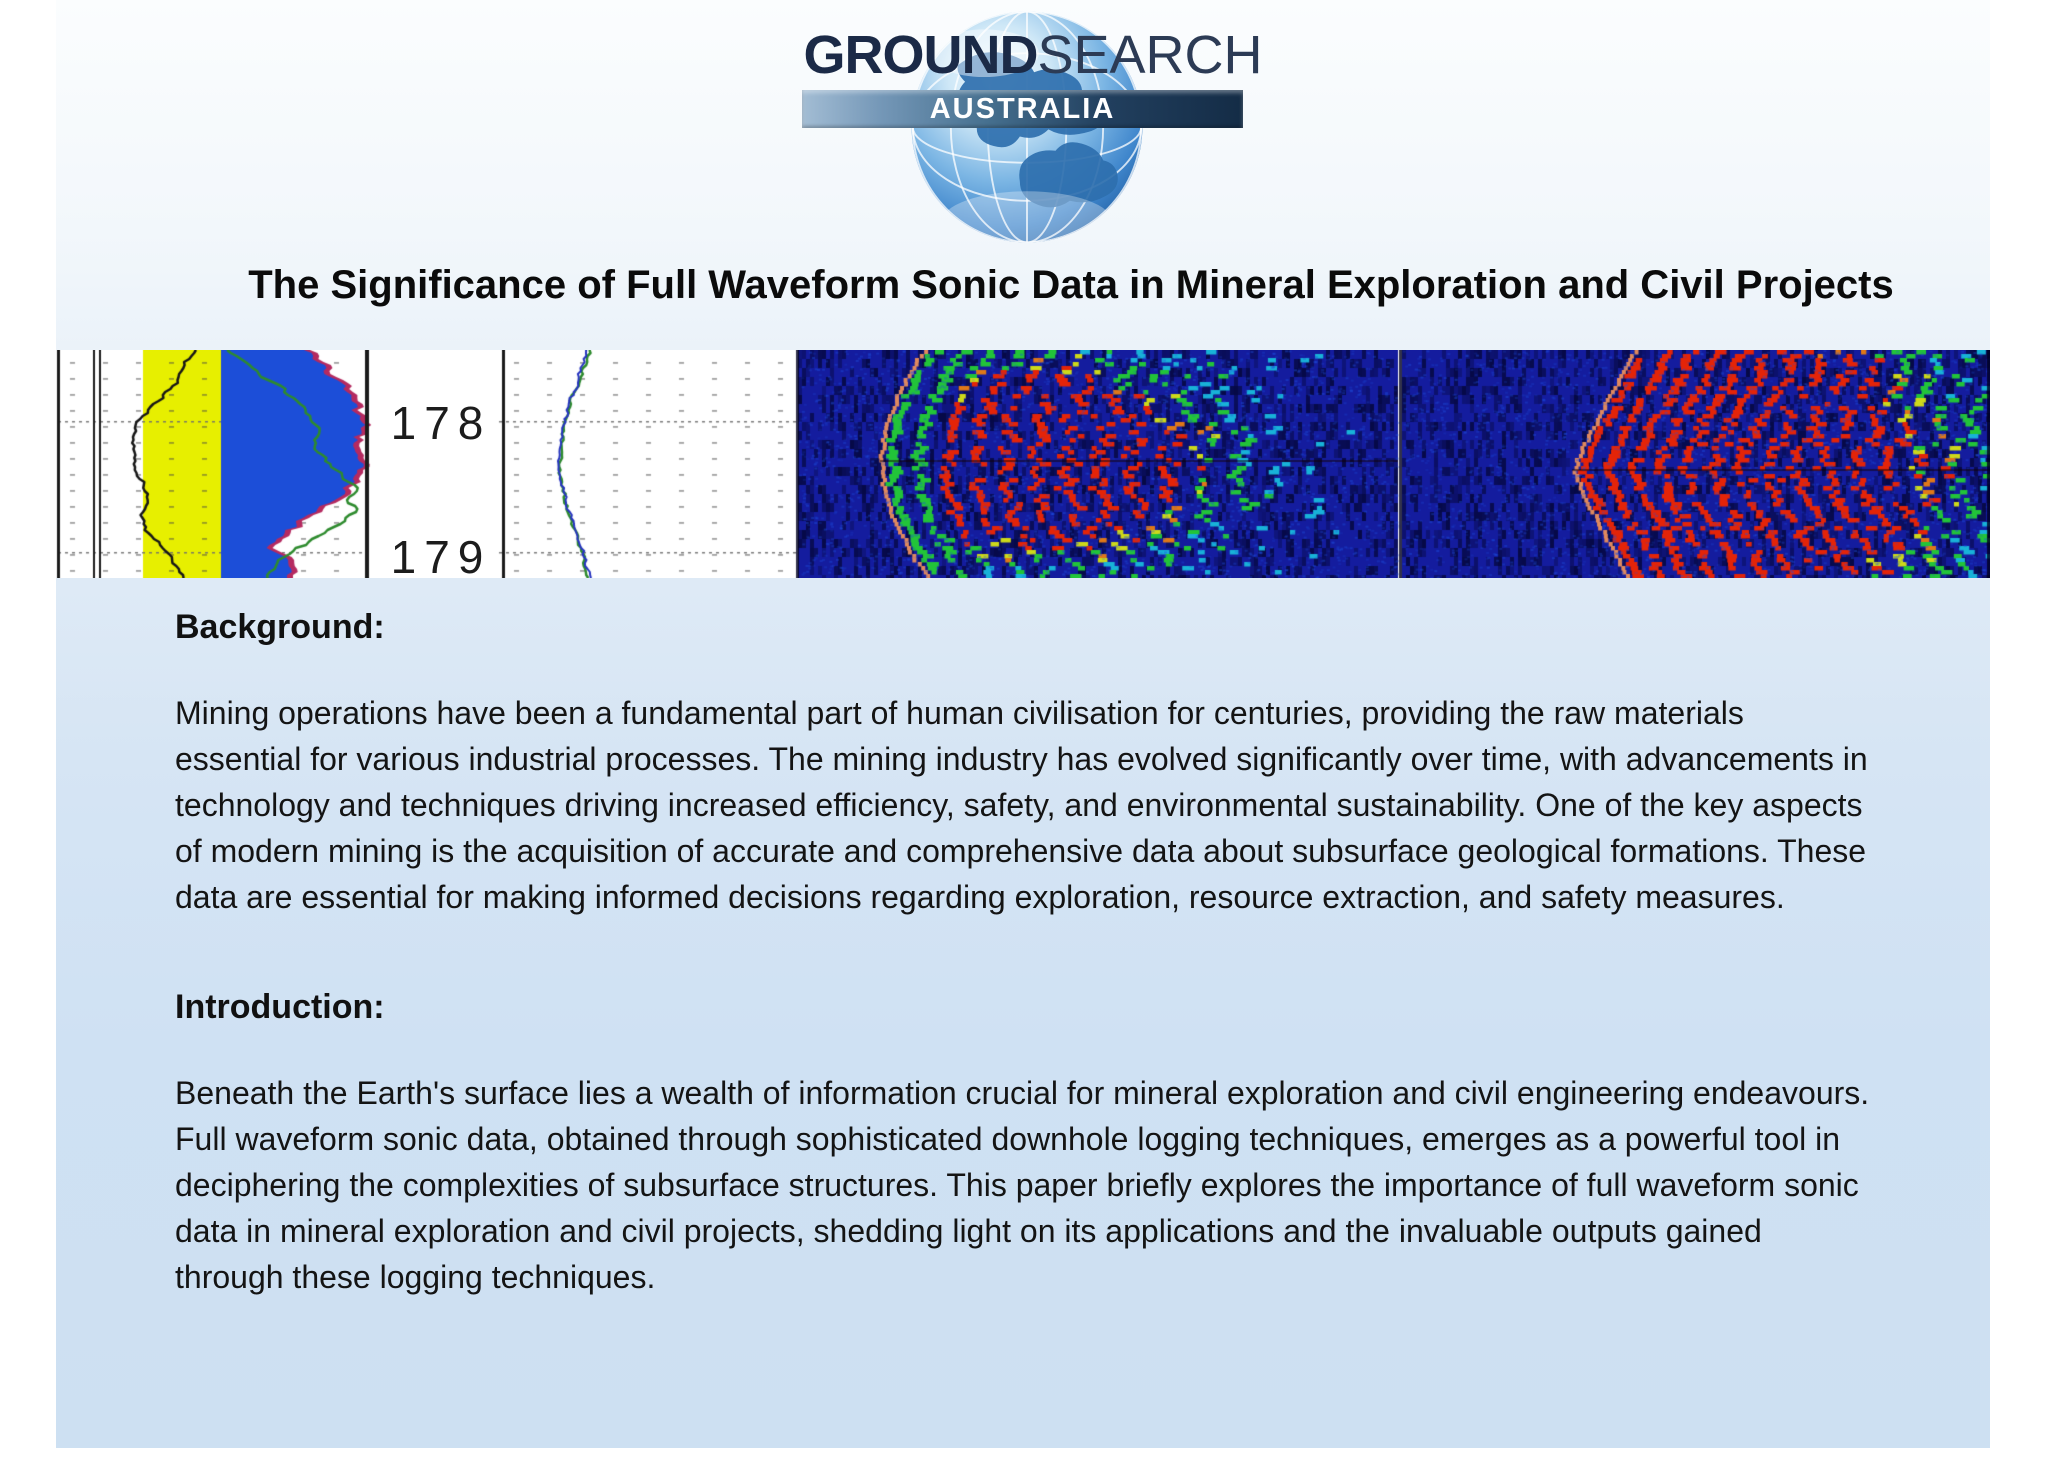  Describe the element at coordinates (1022, 109) in the screenshot. I see `australia-banner: AUSTRALIA` at that location.